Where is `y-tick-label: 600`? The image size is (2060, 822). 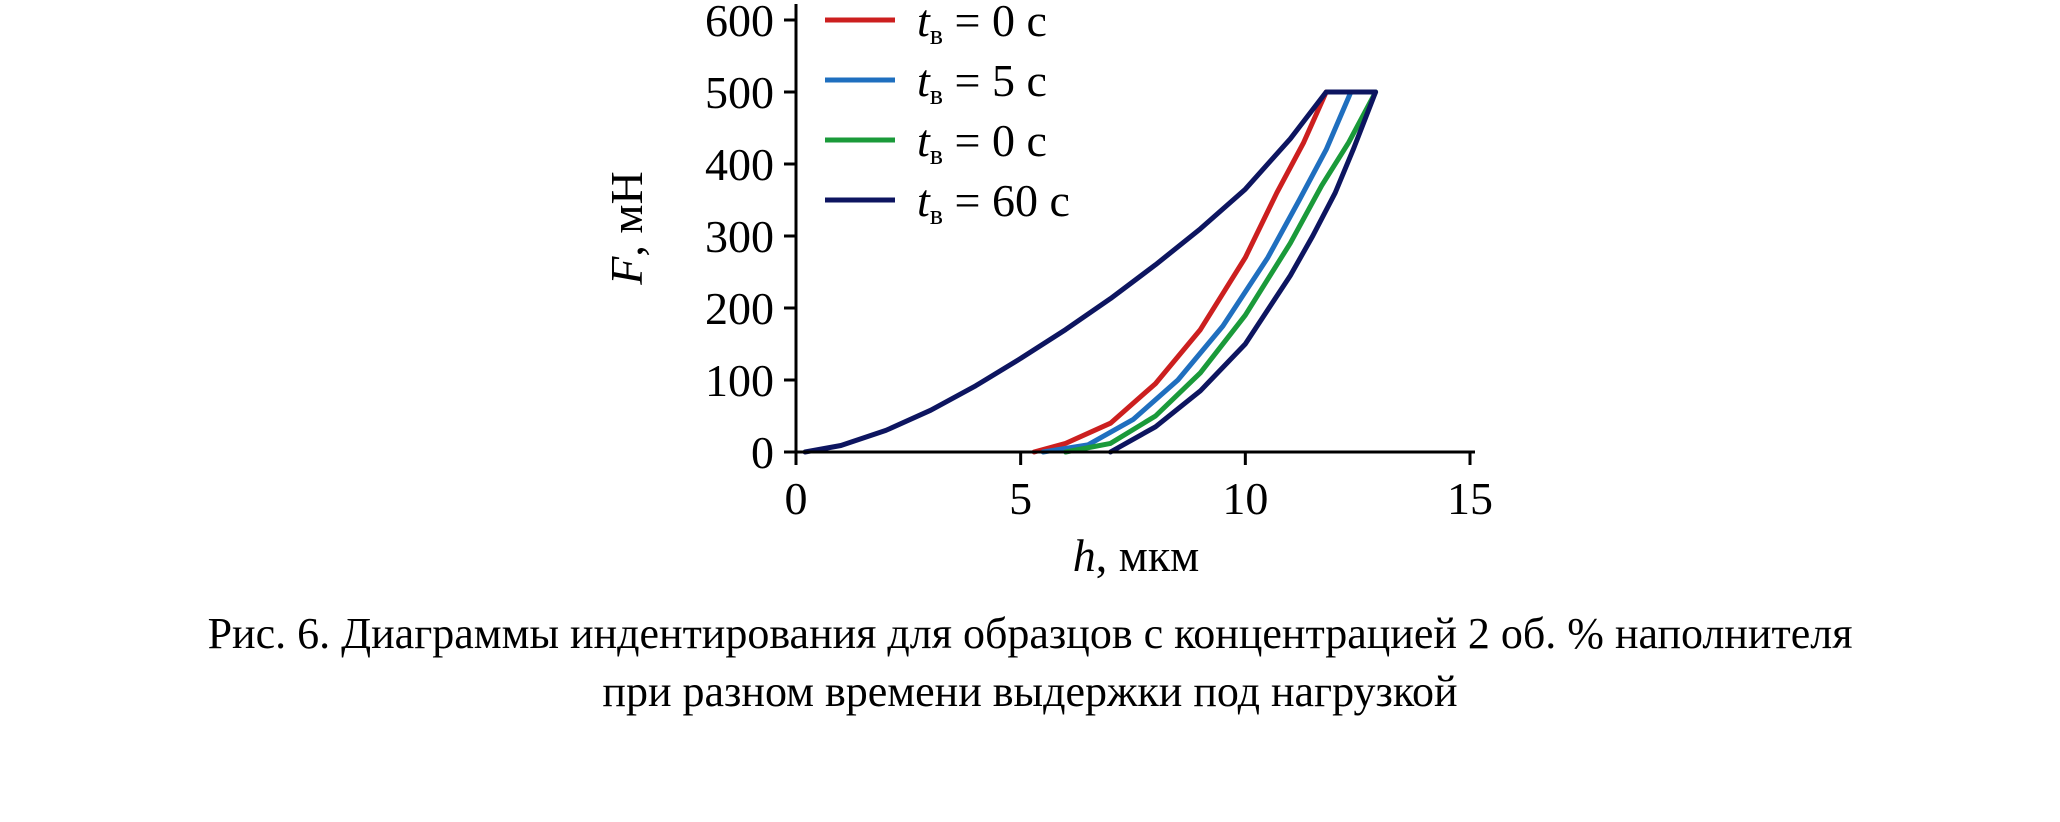 y-tick-label: 600 is located at coordinates (739, 23).